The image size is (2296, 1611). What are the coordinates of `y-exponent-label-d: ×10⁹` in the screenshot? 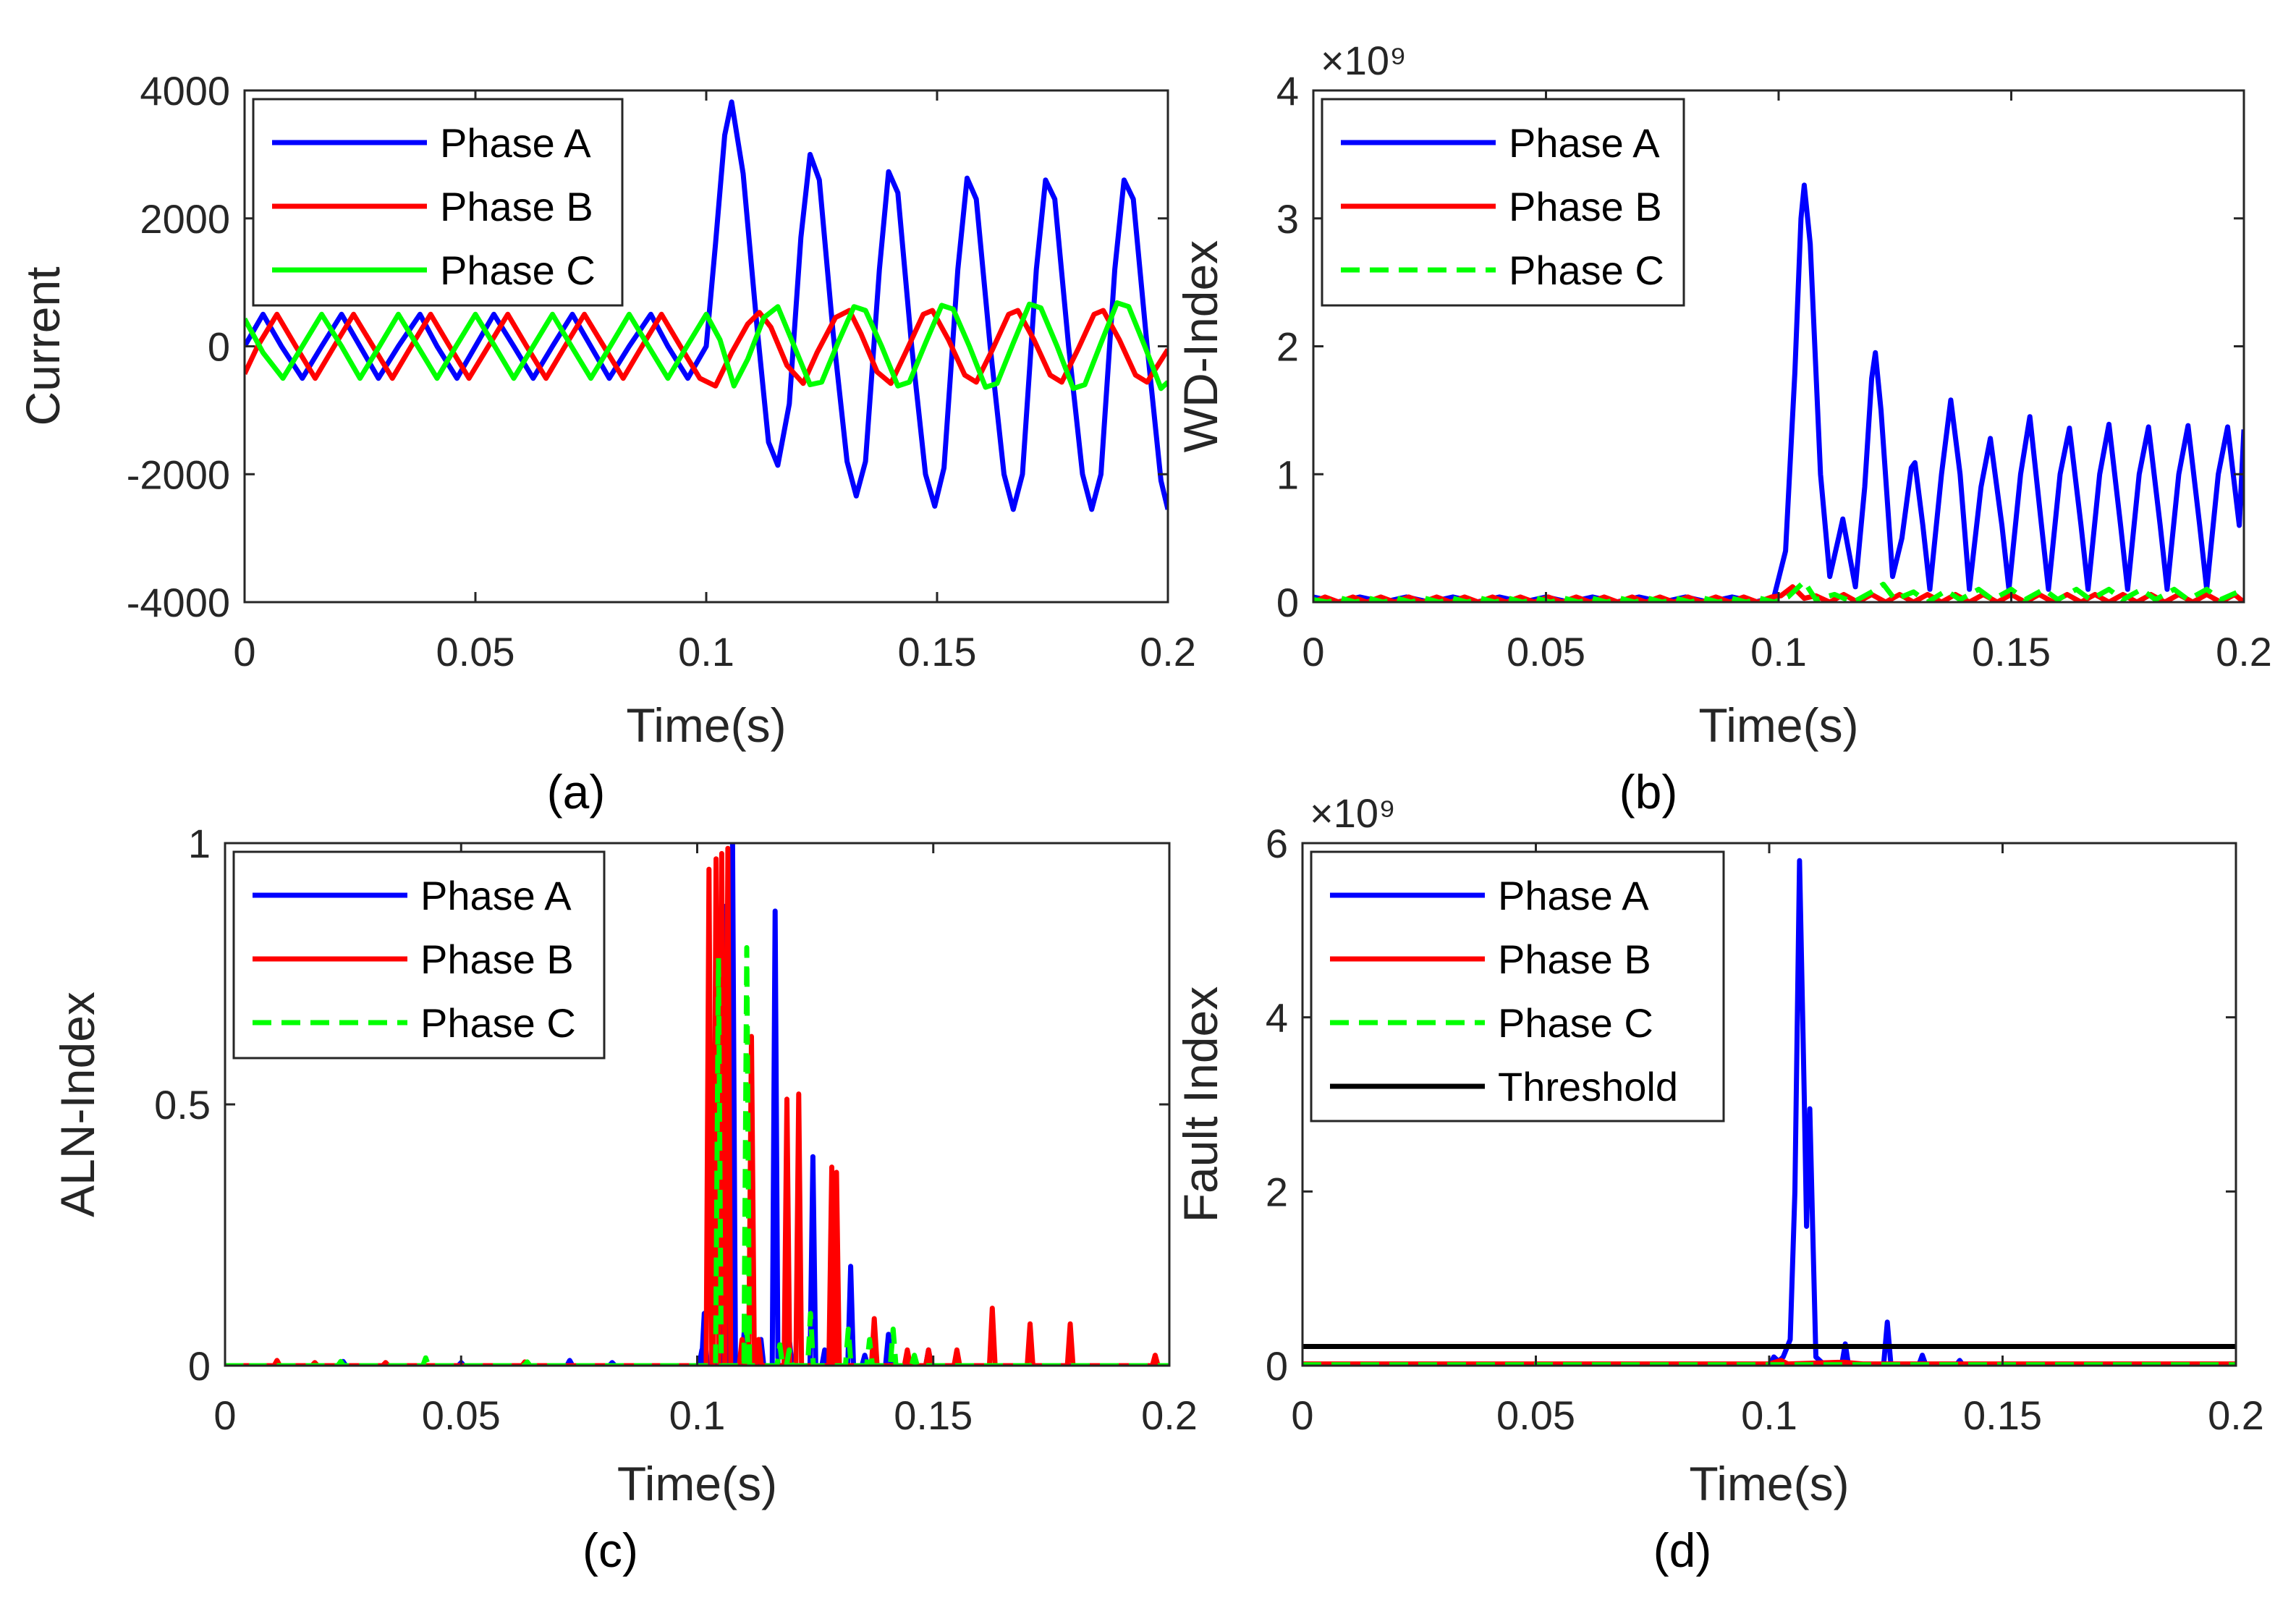 It's located at (1353, 813).